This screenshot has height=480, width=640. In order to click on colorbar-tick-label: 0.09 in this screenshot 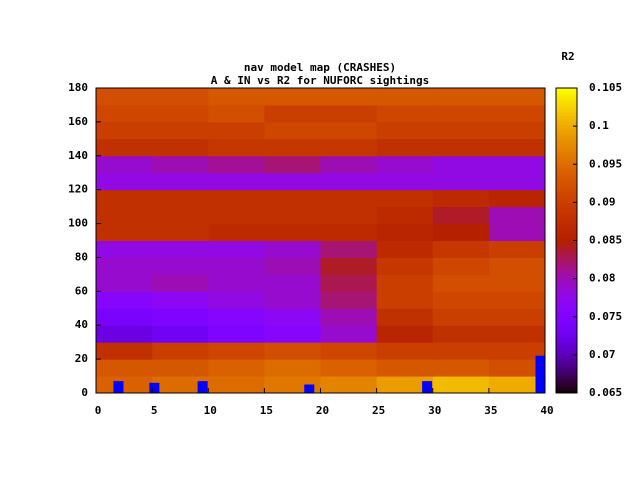, I will do `click(602, 201)`.